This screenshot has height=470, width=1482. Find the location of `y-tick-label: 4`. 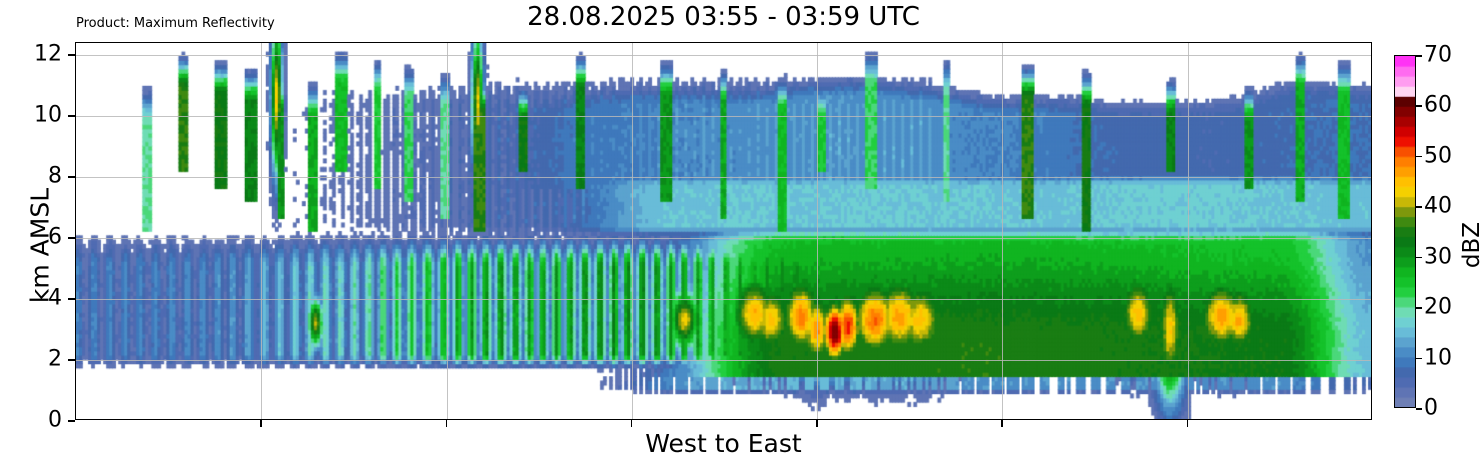

y-tick-label: 4 is located at coordinates (55, 298).